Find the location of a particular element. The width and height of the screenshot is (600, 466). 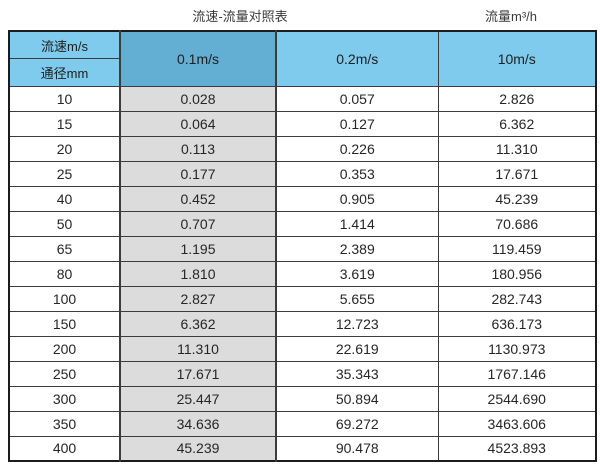

flow-value-cell: 282.743 is located at coordinates (517, 298).